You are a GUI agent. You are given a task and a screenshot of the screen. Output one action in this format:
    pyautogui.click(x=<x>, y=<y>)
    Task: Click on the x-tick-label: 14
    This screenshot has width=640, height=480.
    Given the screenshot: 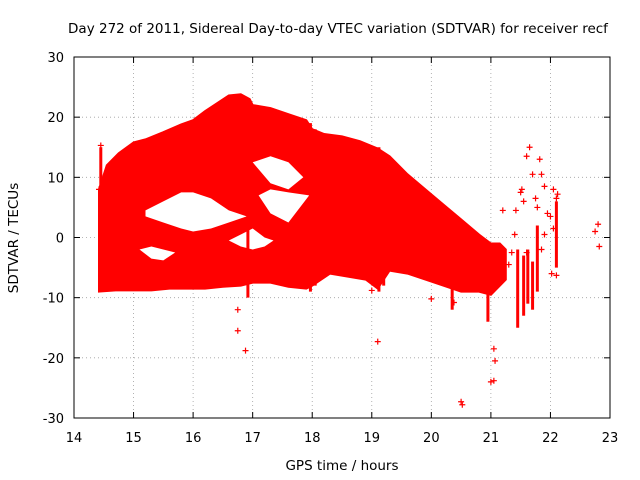 What is the action you would take?
    pyautogui.click(x=74, y=438)
    